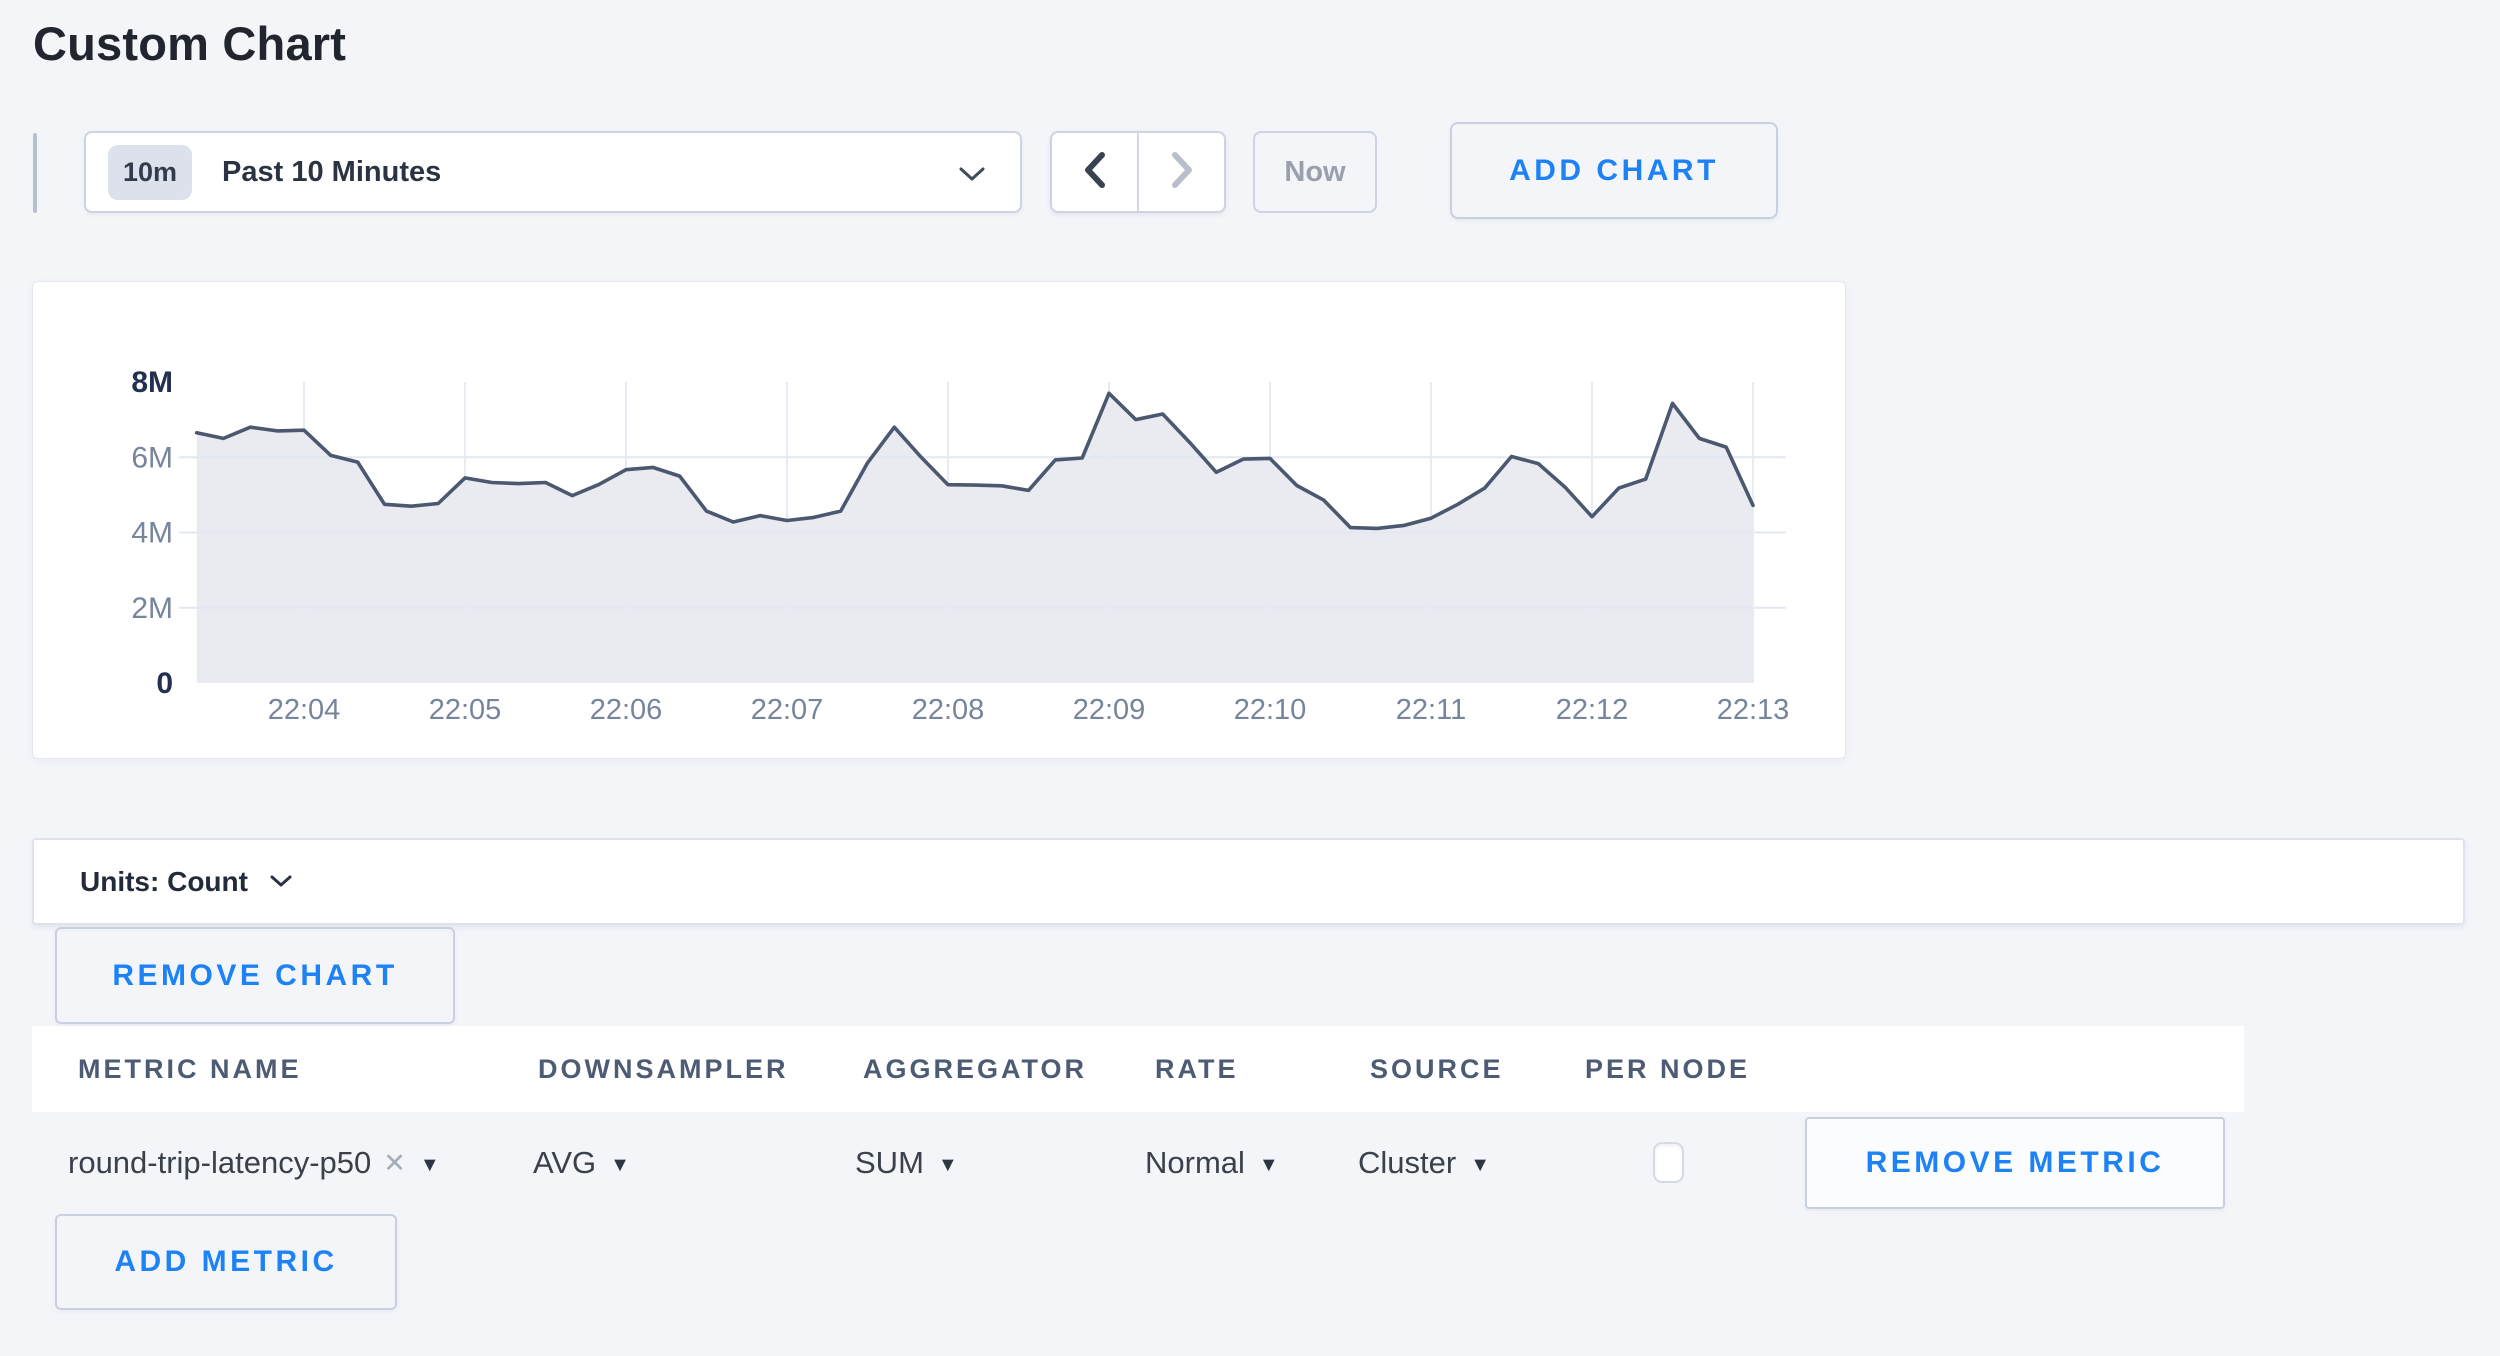 The image size is (2500, 1356). I want to click on x-axis-tick-label: 22:04, so click(304, 710).